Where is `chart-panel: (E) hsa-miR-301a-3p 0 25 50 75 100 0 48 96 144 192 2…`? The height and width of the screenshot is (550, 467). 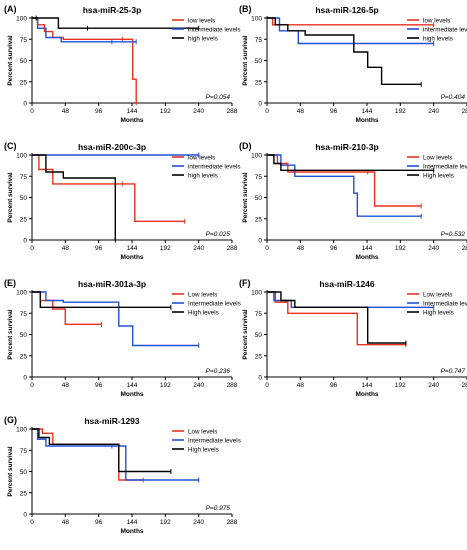 chart-panel: (E) hsa-miR-301a-3p 0 25 50 75 100 0 48 96 144 192 2… is located at coordinates (122, 338).